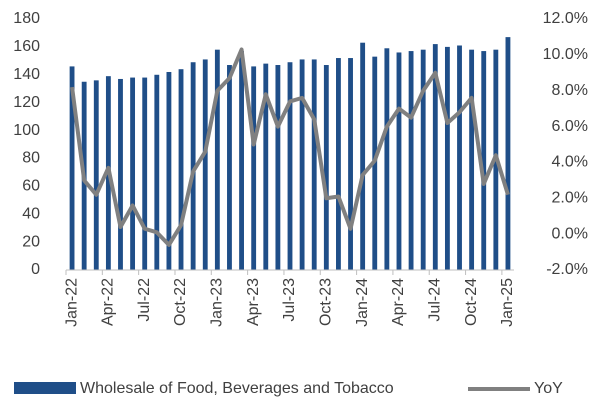 This screenshot has width=592, height=400. I want to click on y-tick-label: 60, so click(31, 186).